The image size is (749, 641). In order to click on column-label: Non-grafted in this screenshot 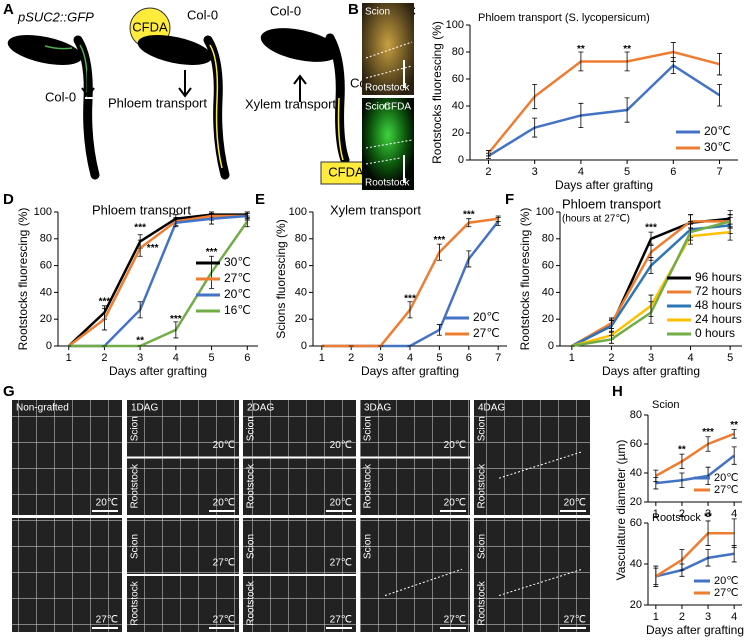, I will do `click(42, 408)`.